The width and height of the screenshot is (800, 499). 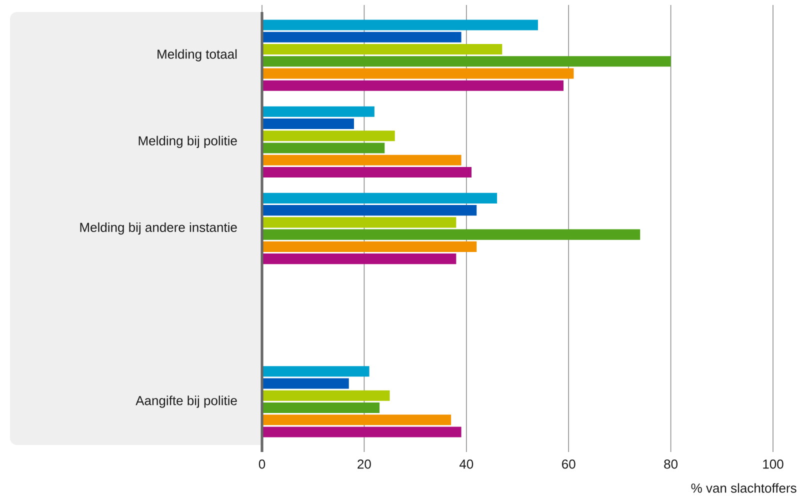 I want to click on x-tick-label: 80, so click(x=671, y=464).